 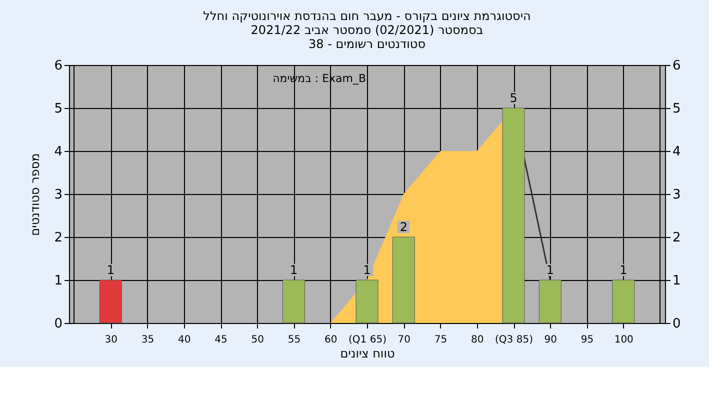 What do you see at coordinates (257, 340) in the screenshot?
I see `x-tick-label: 50` at bounding box center [257, 340].